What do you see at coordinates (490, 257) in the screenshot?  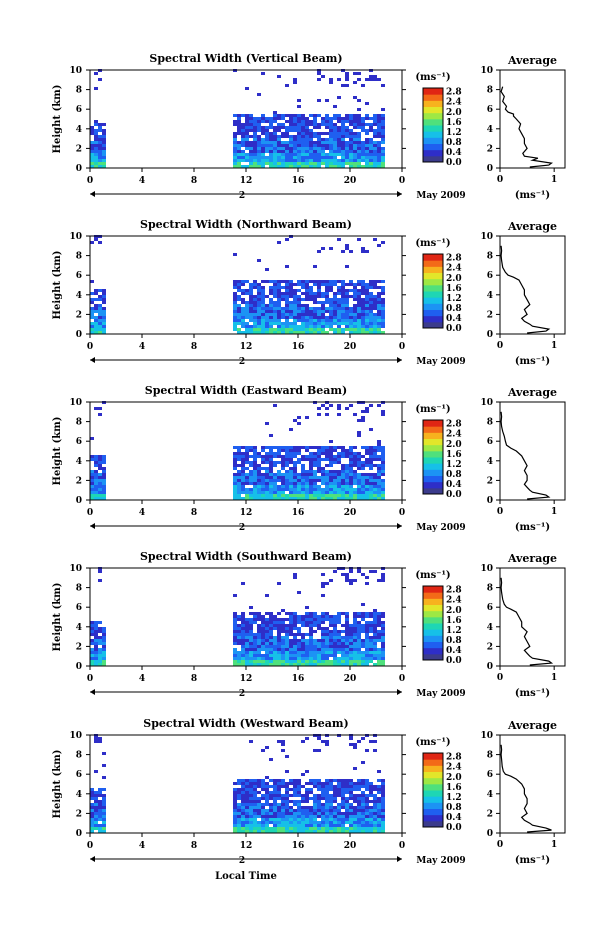 I see `average-y-tick-label: 8` at bounding box center [490, 257].